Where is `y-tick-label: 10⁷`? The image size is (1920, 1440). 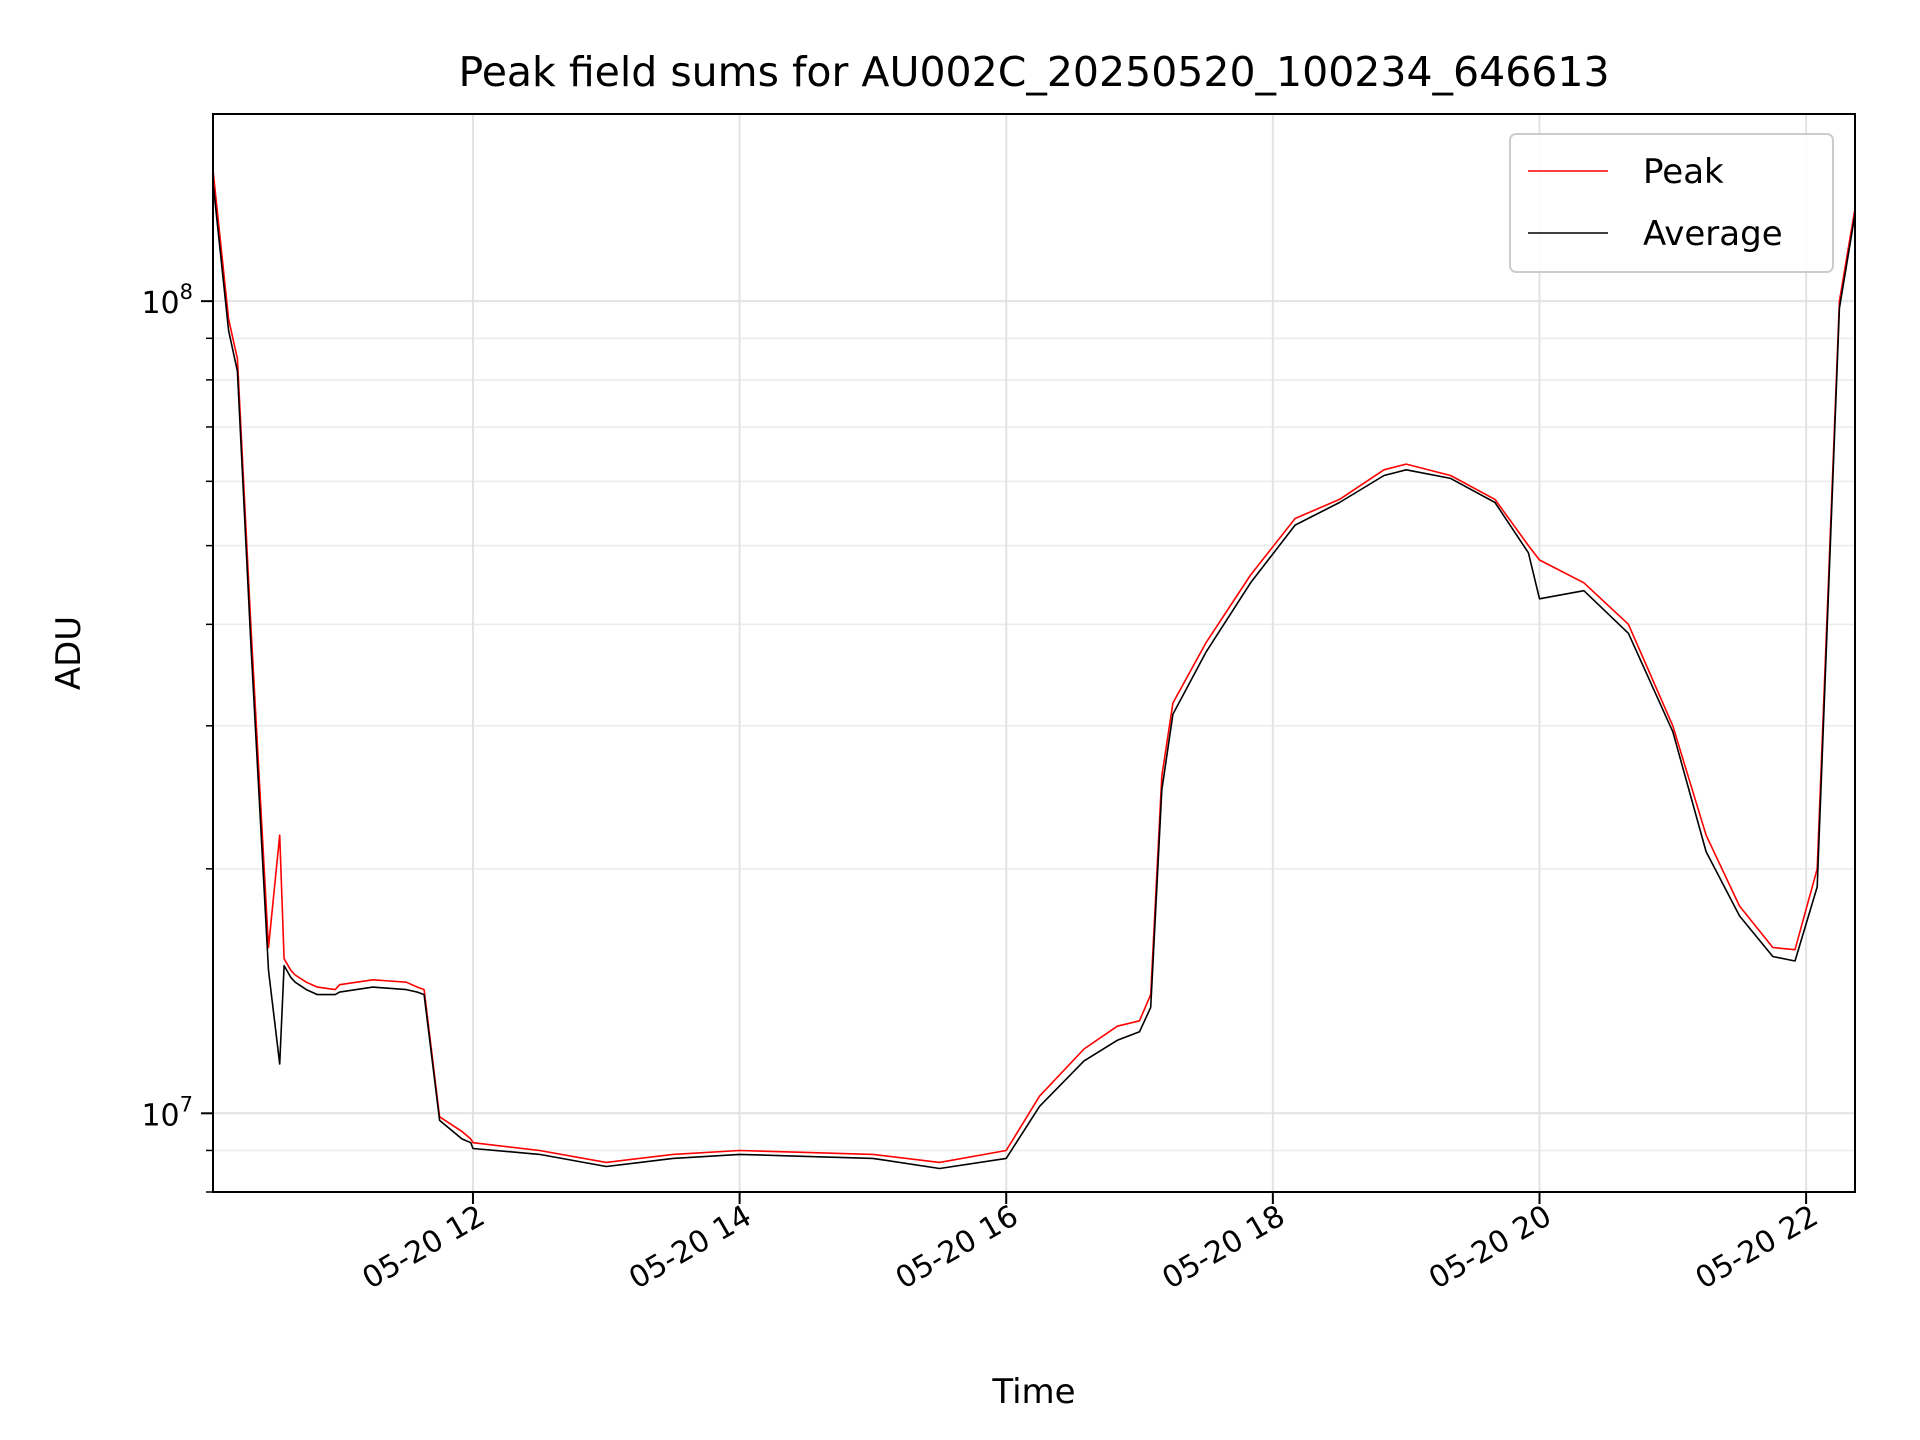 y-tick-label: 10⁷ is located at coordinates (167, 1112).